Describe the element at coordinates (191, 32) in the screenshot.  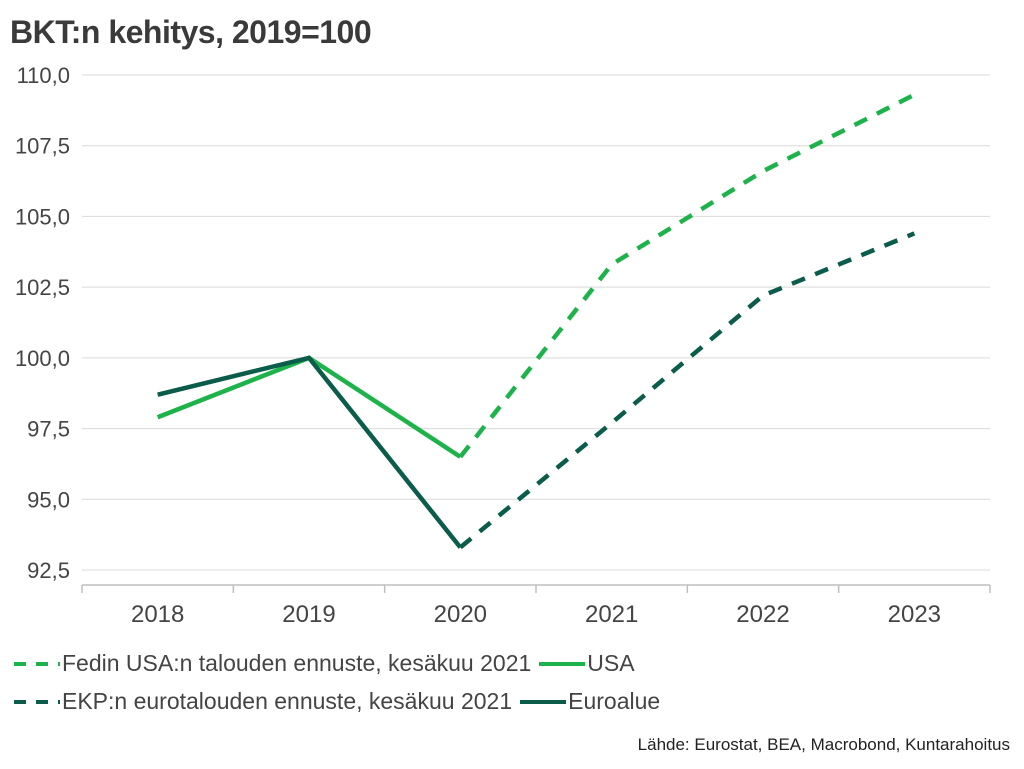
I see `chart-title: BKT:n kehitys, 2019=100` at that location.